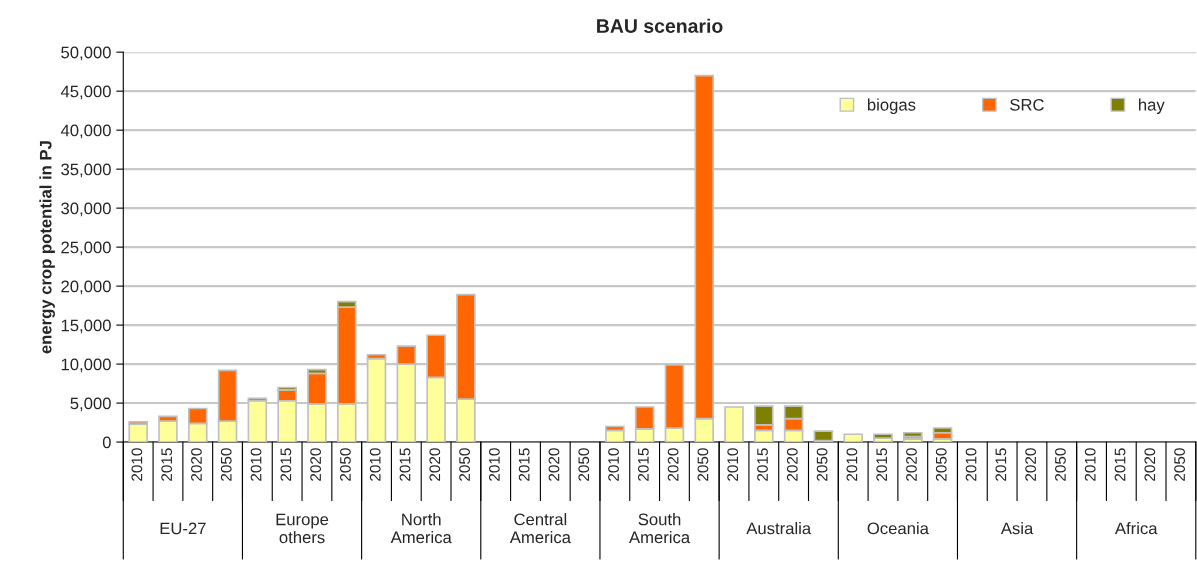  What do you see at coordinates (898, 528) in the screenshot?
I see `text: Oceania` at bounding box center [898, 528].